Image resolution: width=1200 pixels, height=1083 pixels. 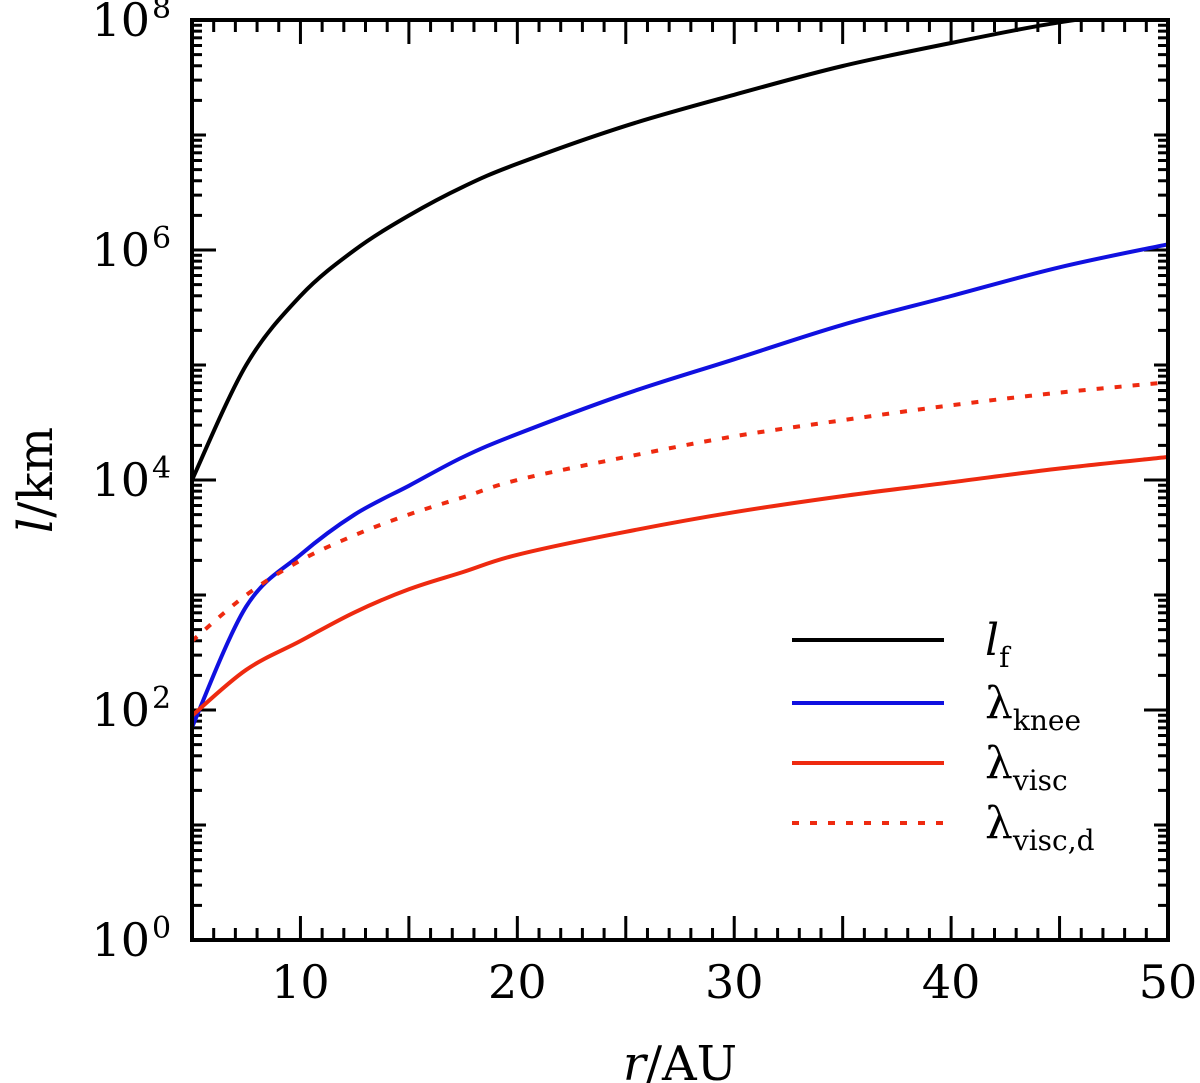 What do you see at coordinates (161, 238) in the screenshot?
I see `y-tick-exponent: 6` at bounding box center [161, 238].